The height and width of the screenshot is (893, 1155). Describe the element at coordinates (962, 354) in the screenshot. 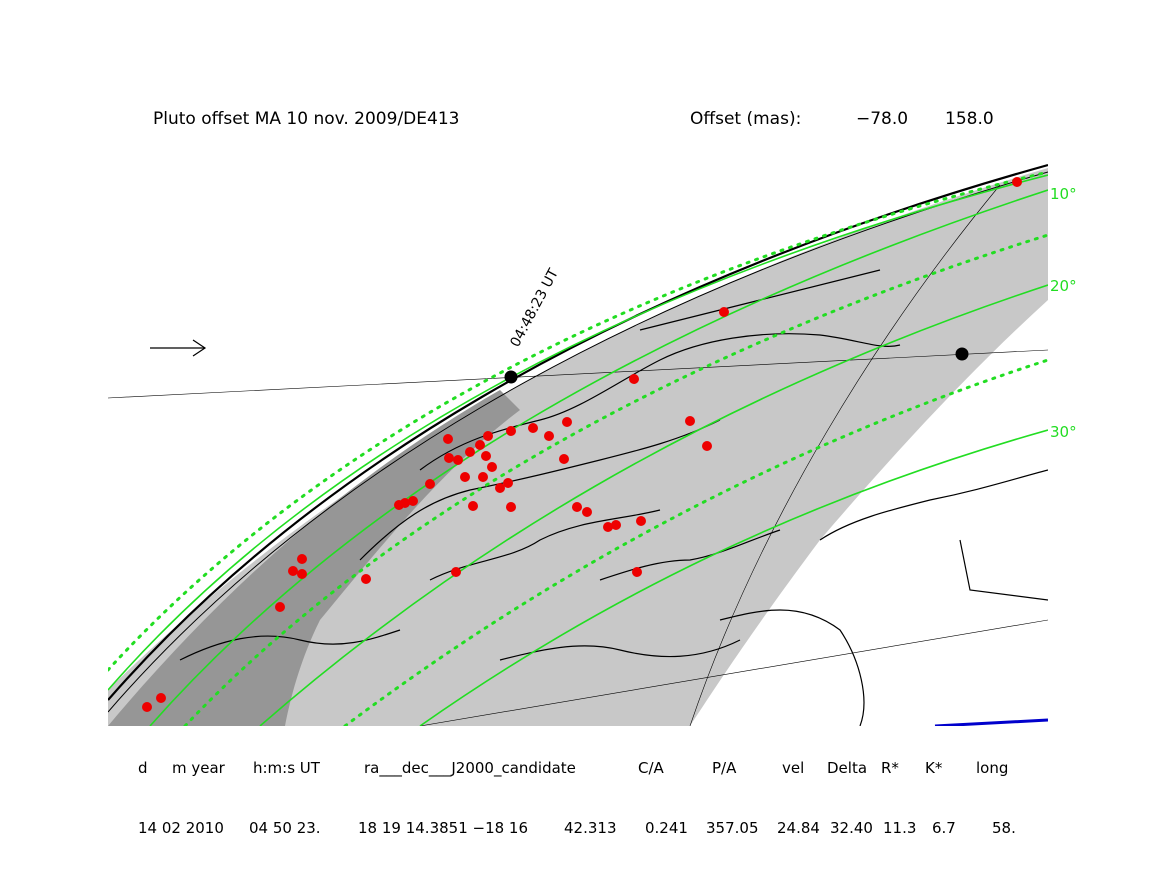

I see `second-marker` at that location.